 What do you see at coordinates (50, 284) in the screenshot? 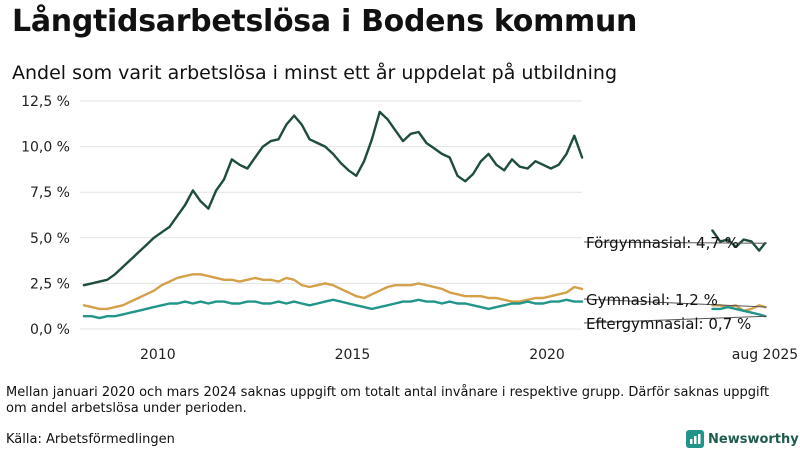
I see `y-tick-label: 2,5 %` at bounding box center [50, 284].